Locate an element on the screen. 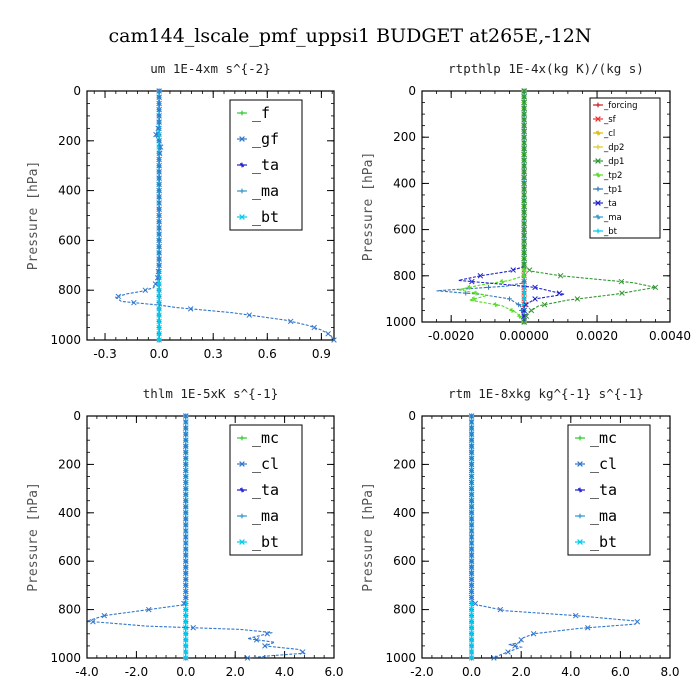  legend-entry: _bt is located at coordinates (265, 217).